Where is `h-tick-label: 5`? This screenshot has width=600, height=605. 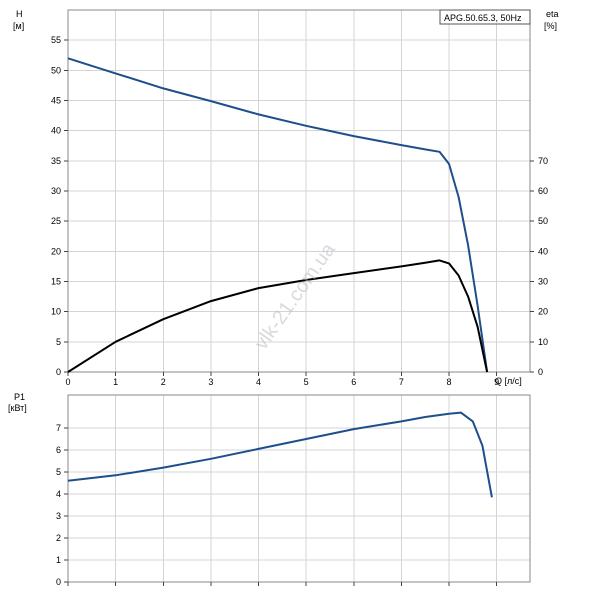
h-tick-label: 5 is located at coordinates (58, 342).